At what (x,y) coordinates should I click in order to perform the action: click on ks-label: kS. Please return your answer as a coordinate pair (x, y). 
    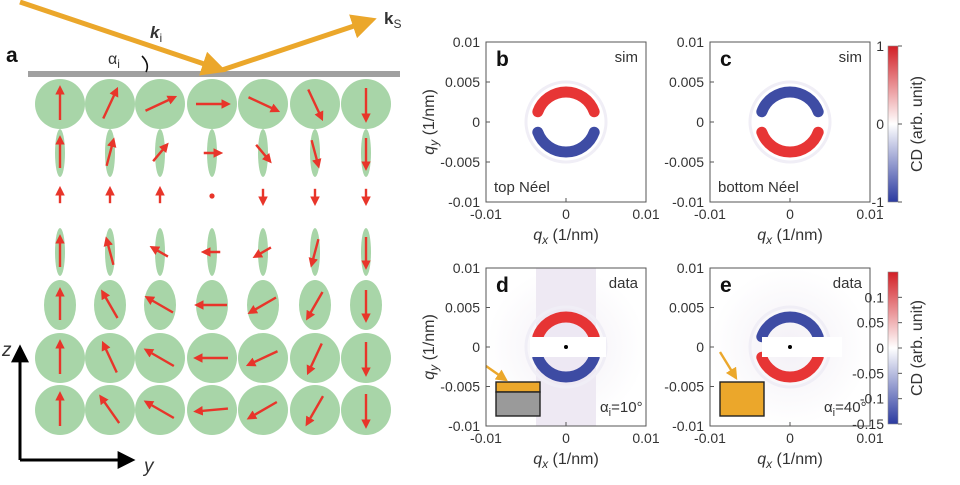
    Looking at the image, I should click on (392, 20).